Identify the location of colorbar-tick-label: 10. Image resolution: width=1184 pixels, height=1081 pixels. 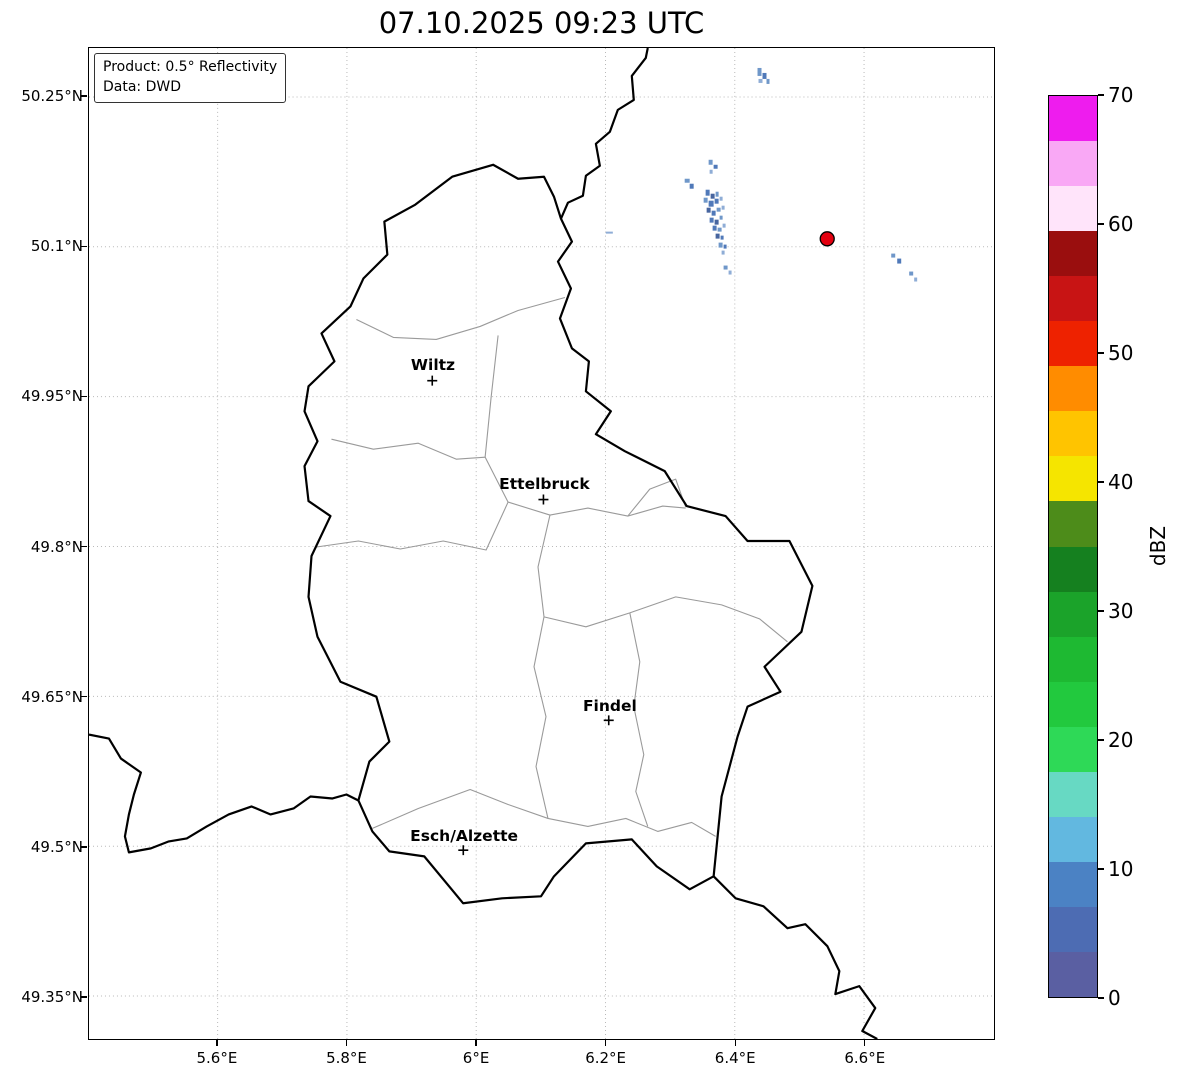
(1121, 869).